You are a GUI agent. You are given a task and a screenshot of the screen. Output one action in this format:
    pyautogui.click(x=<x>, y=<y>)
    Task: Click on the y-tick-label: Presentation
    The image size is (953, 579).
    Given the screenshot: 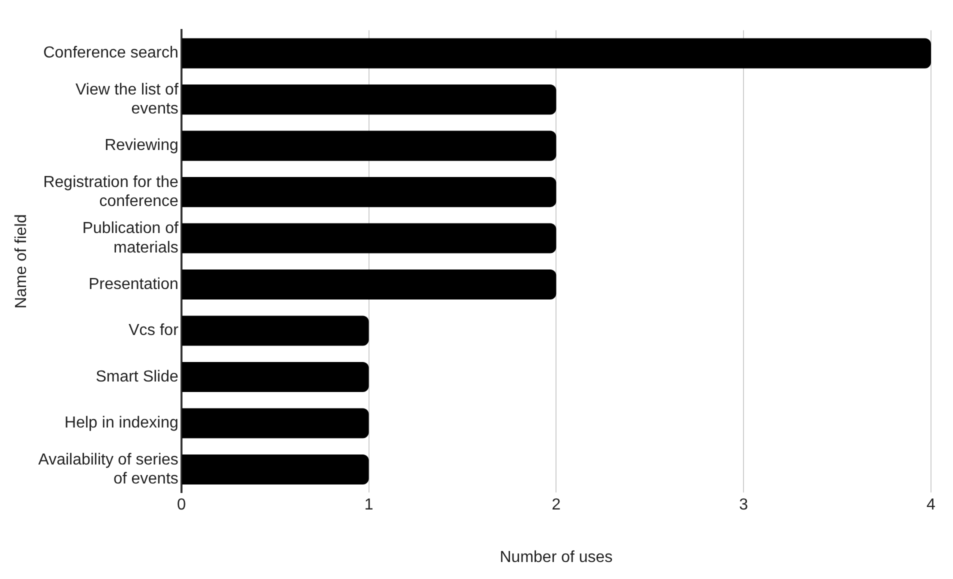 What is the action you would take?
    pyautogui.click(x=133, y=284)
    